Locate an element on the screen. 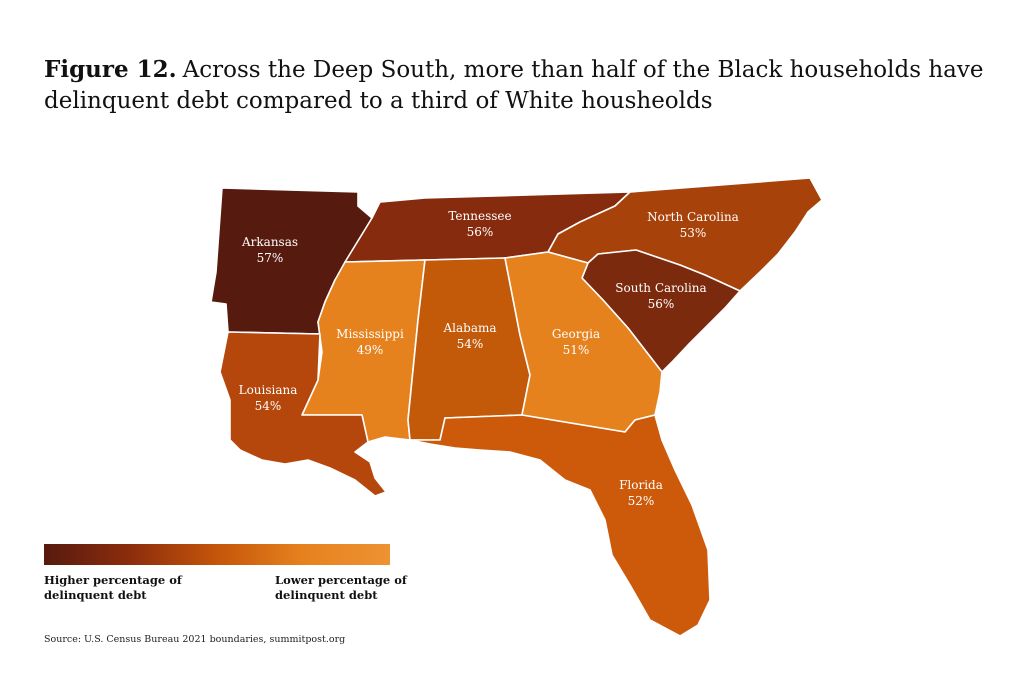  label-louisiana-name: Louisiana is located at coordinates (268, 390).